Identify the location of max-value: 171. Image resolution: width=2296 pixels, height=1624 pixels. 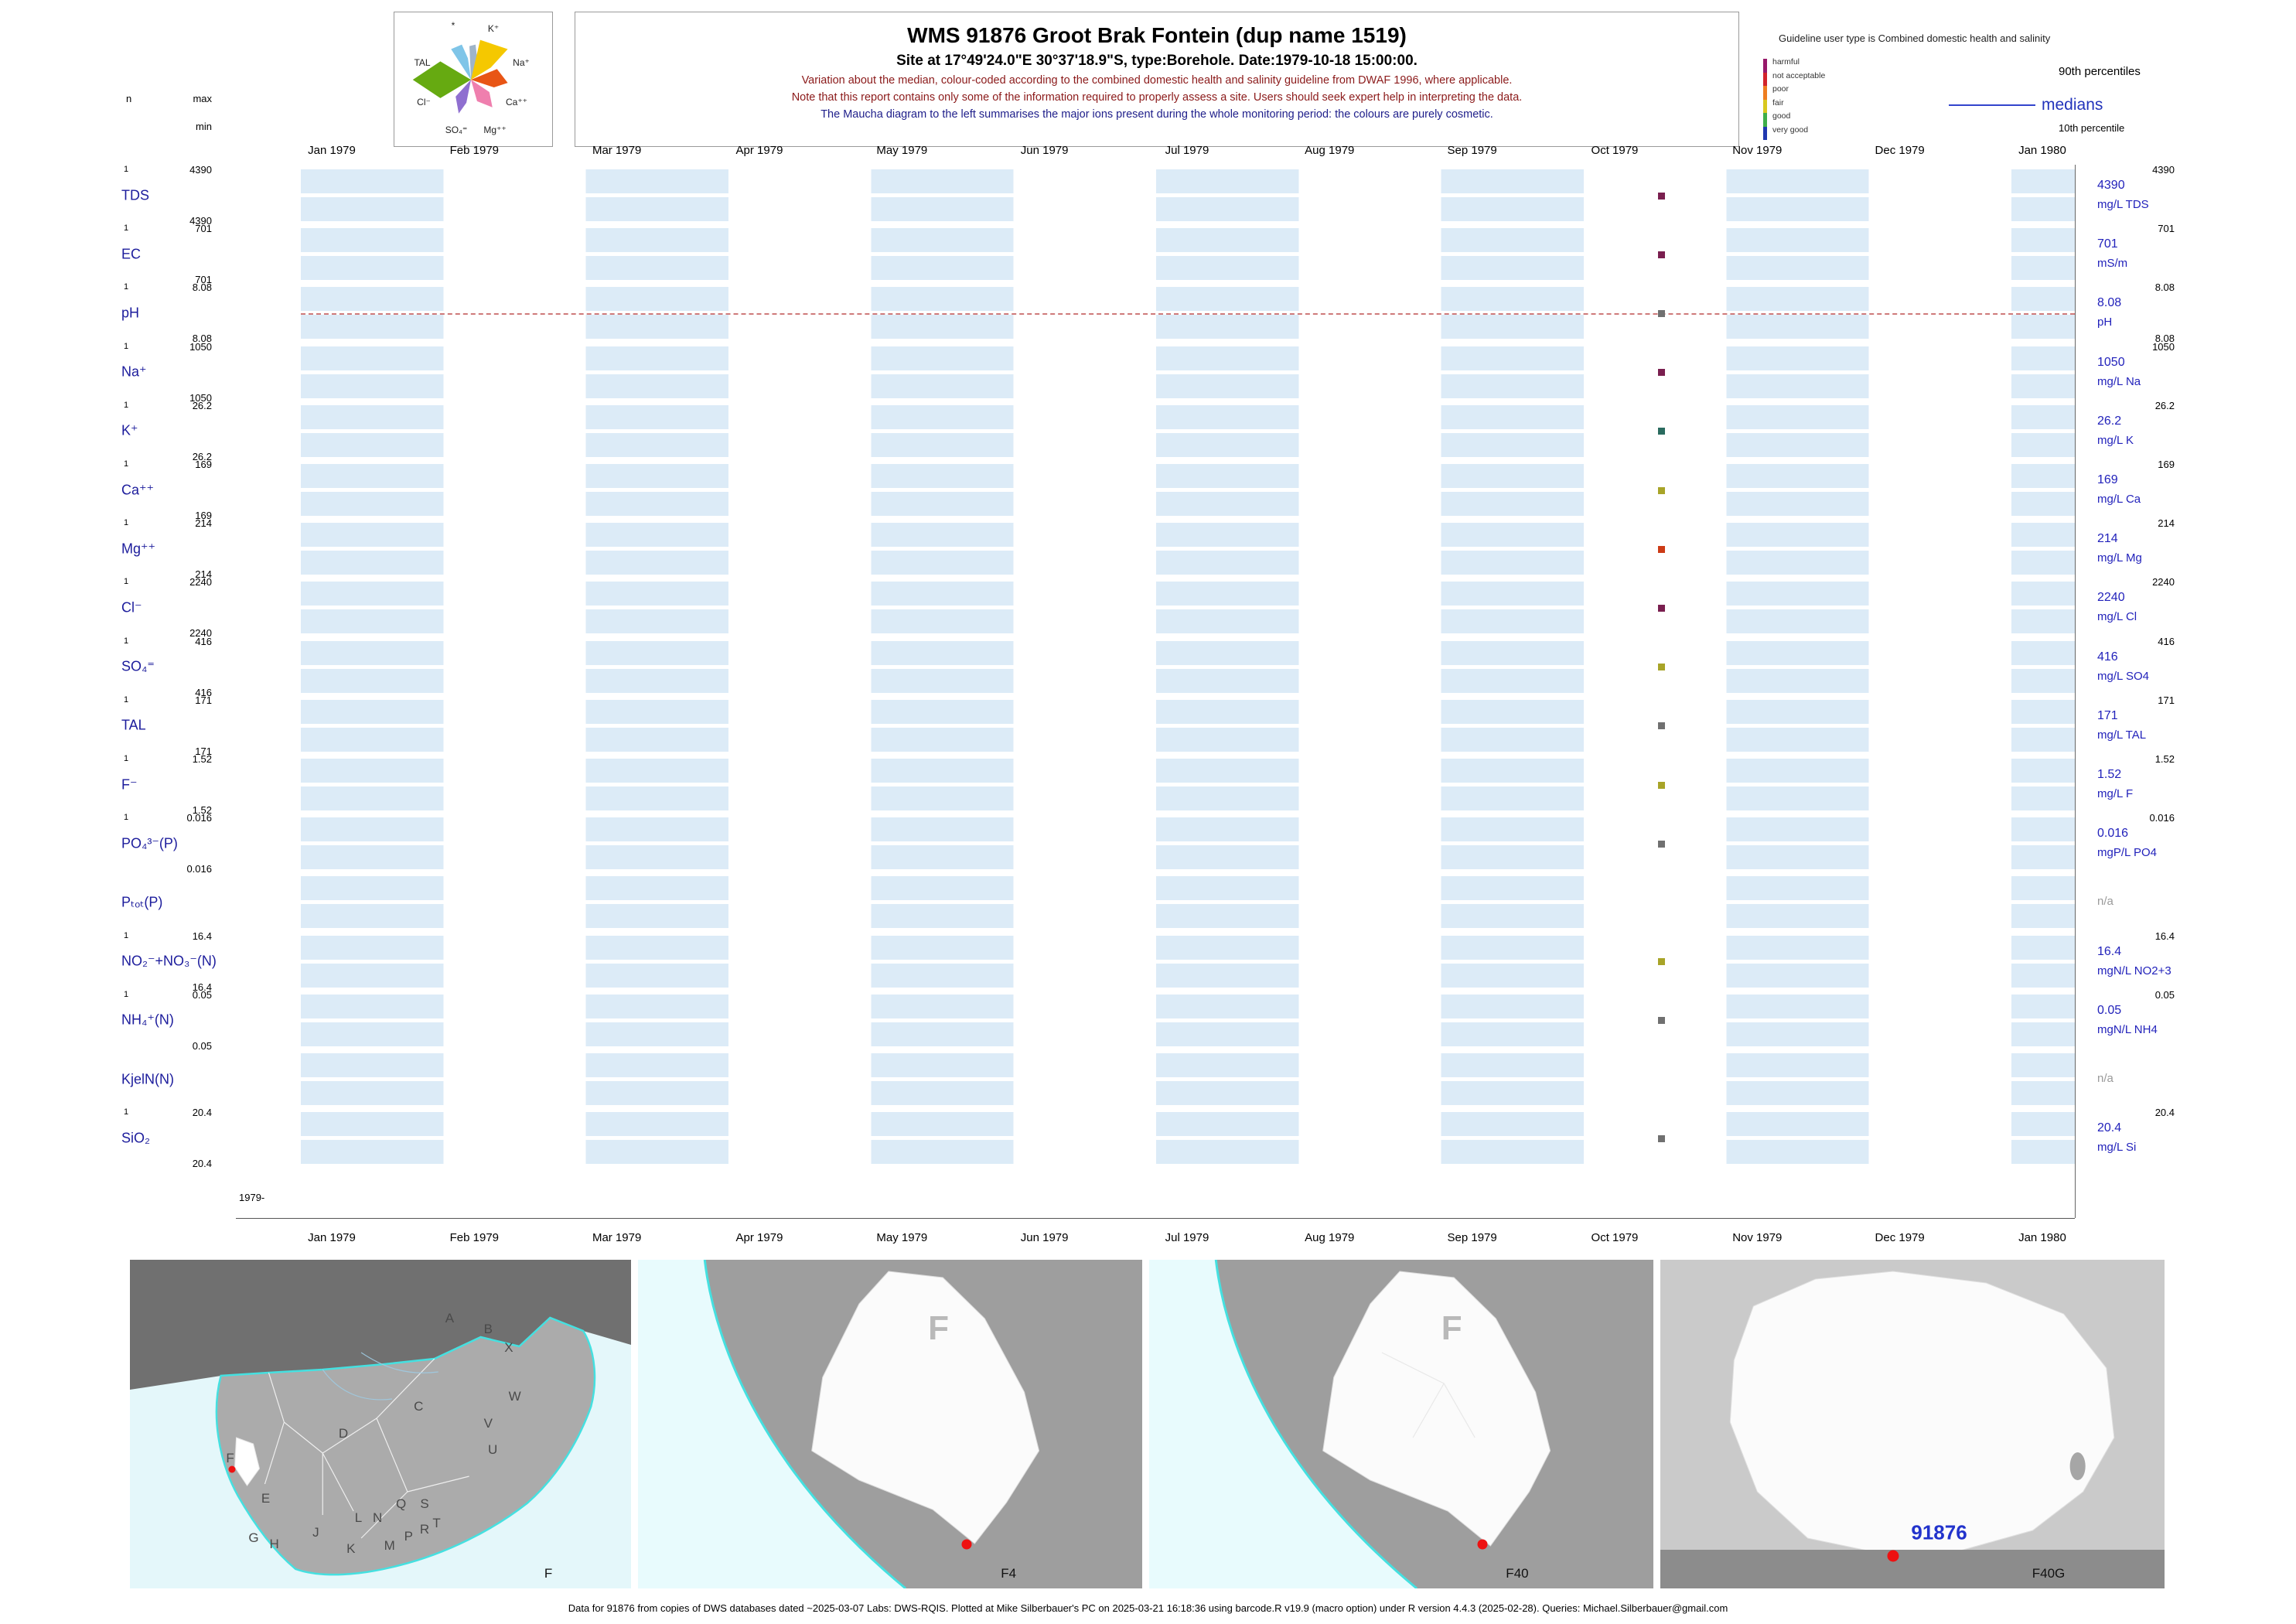
(203, 700).